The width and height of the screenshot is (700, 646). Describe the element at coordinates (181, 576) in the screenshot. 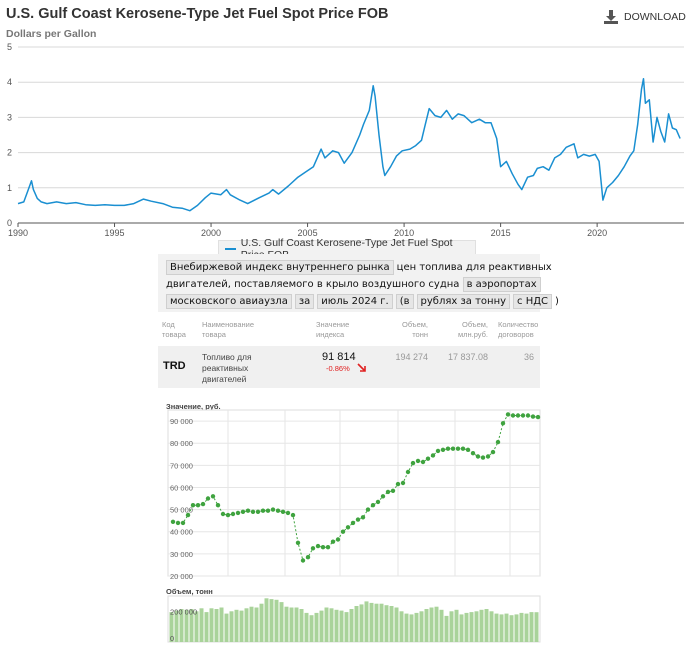

I see `y-tick-label: 20 000` at that location.